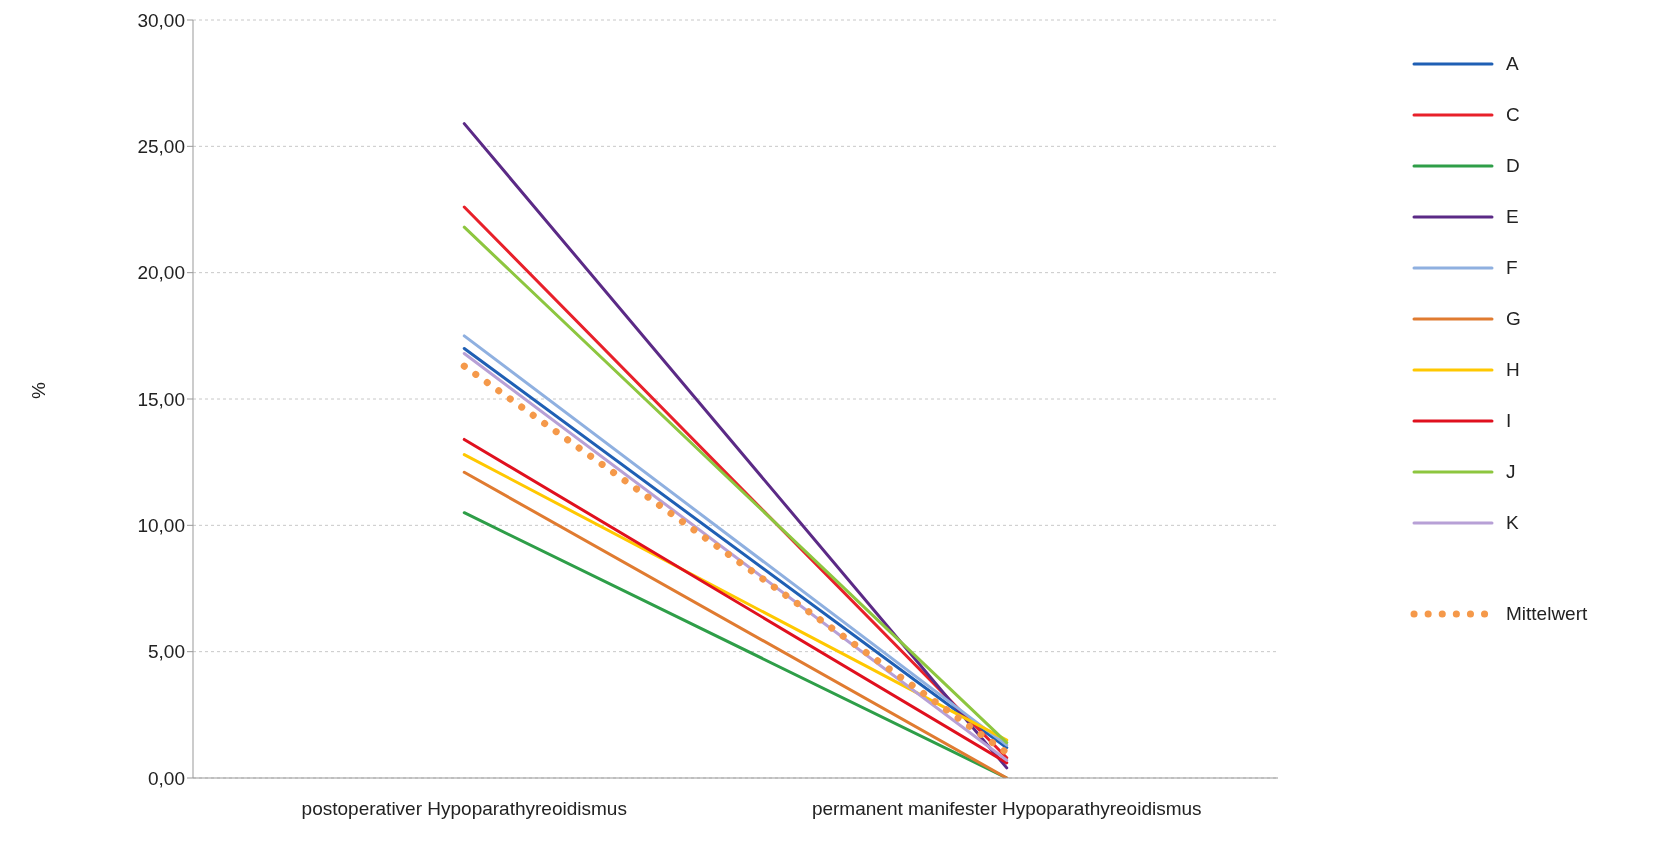  Describe the element at coordinates (166, 652) in the screenshot. I see `y-tick-label: 5,00` at that location.